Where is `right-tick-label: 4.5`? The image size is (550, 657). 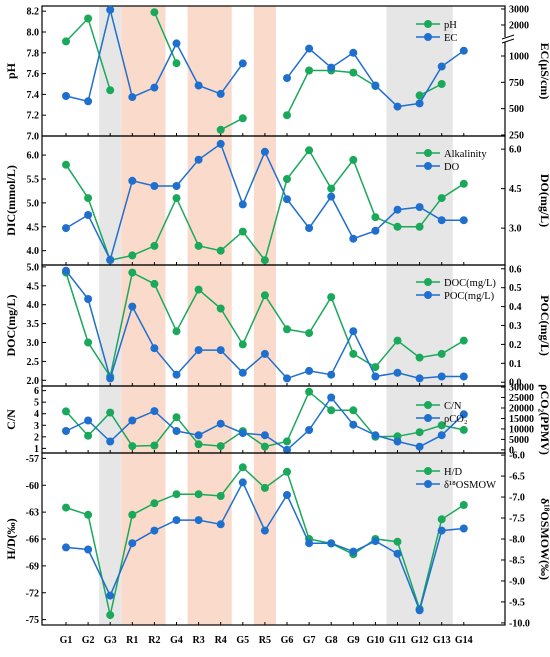
right-tick-label: 4.5 is located at coordinates (515, 189).